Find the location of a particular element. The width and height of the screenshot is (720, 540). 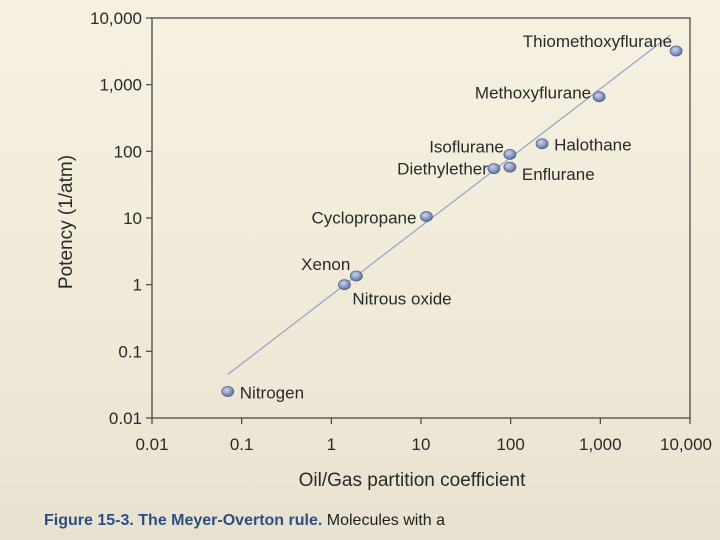

point-label-enflurane: Enflurane is located at coordinates (558, 174).